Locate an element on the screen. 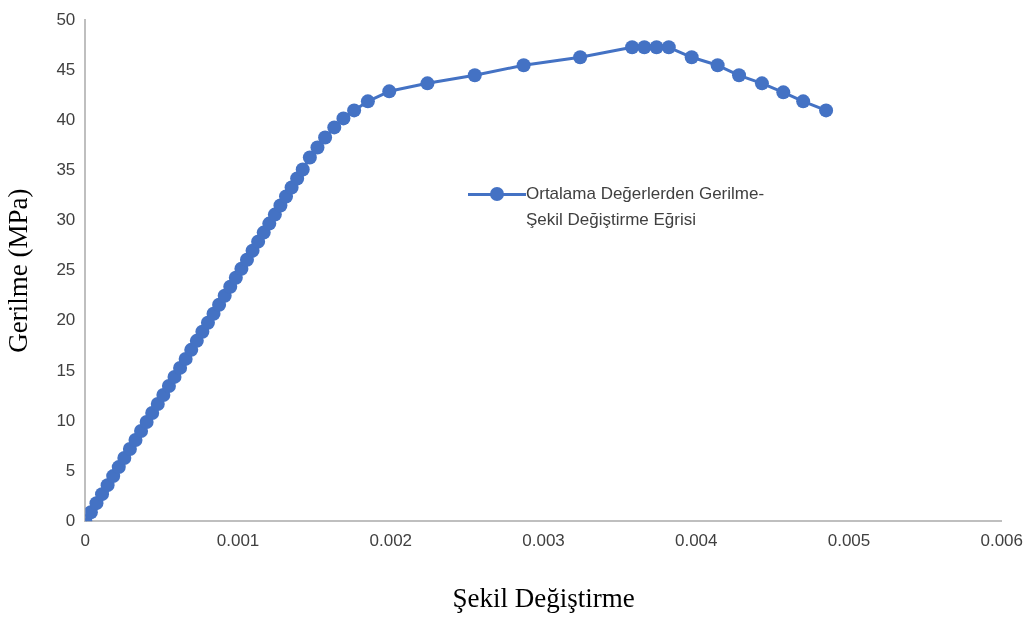 Image resolution: width=1033 pixels, height=620 pixels. x-tick-label: 0.005 is located at coordinates (849, 541).